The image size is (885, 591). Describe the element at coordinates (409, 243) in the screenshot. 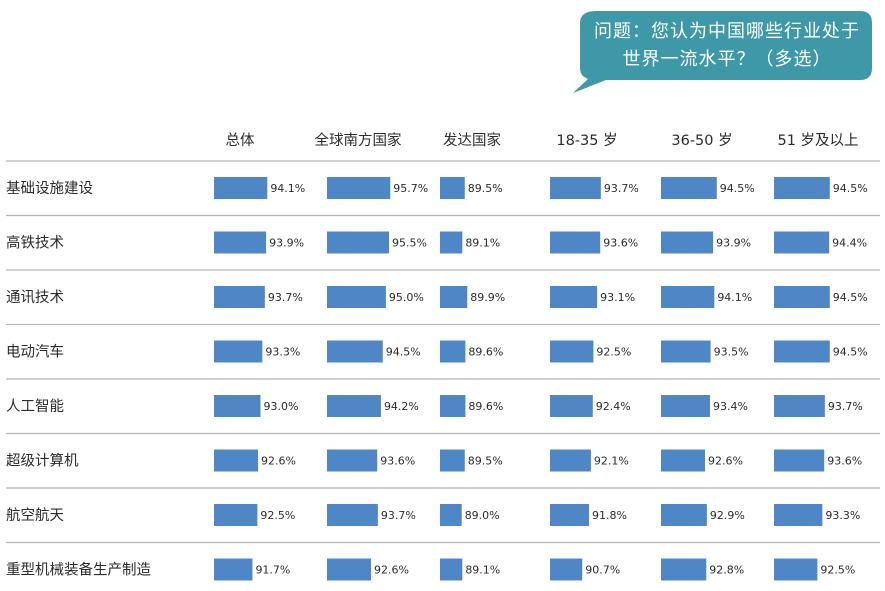

I see `value-label: 95.5%` at that location.